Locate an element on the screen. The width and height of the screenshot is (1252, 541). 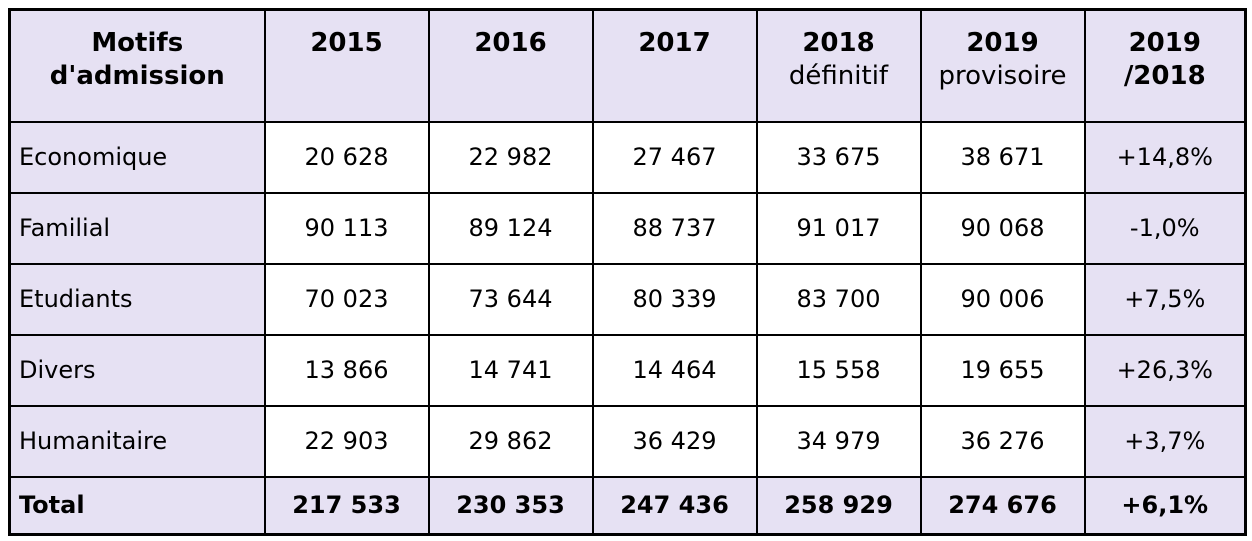
row-label: Humanitaire is located at coordinates (137, 441).